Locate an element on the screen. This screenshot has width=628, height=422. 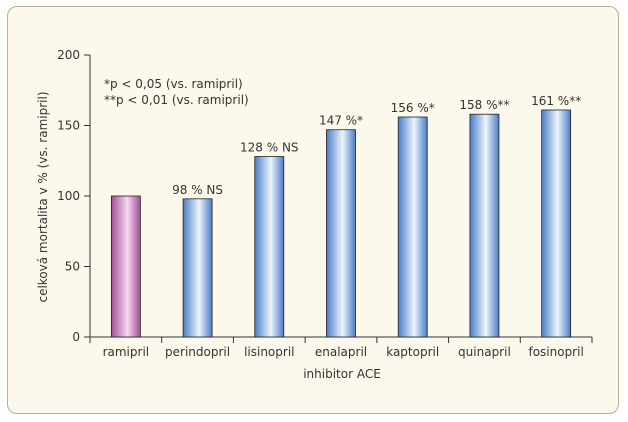
bar-ramipril is located at coordinates (125, 266).